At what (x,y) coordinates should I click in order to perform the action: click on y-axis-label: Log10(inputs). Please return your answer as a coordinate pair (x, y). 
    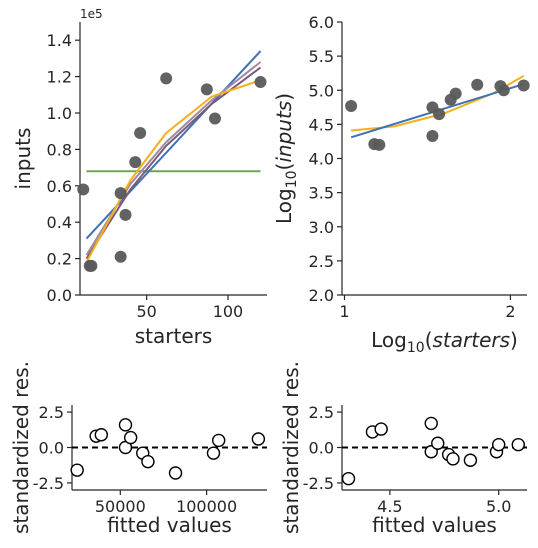
    Looking at the image, I should click on (286, 158).